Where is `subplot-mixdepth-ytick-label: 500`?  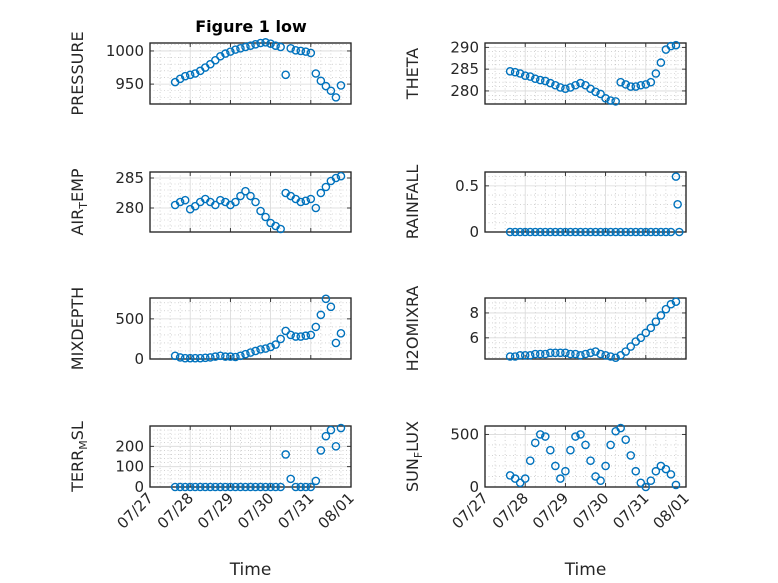 subplot-mixdepth-ytick-label: 500 is located at coordinates (129, 319).